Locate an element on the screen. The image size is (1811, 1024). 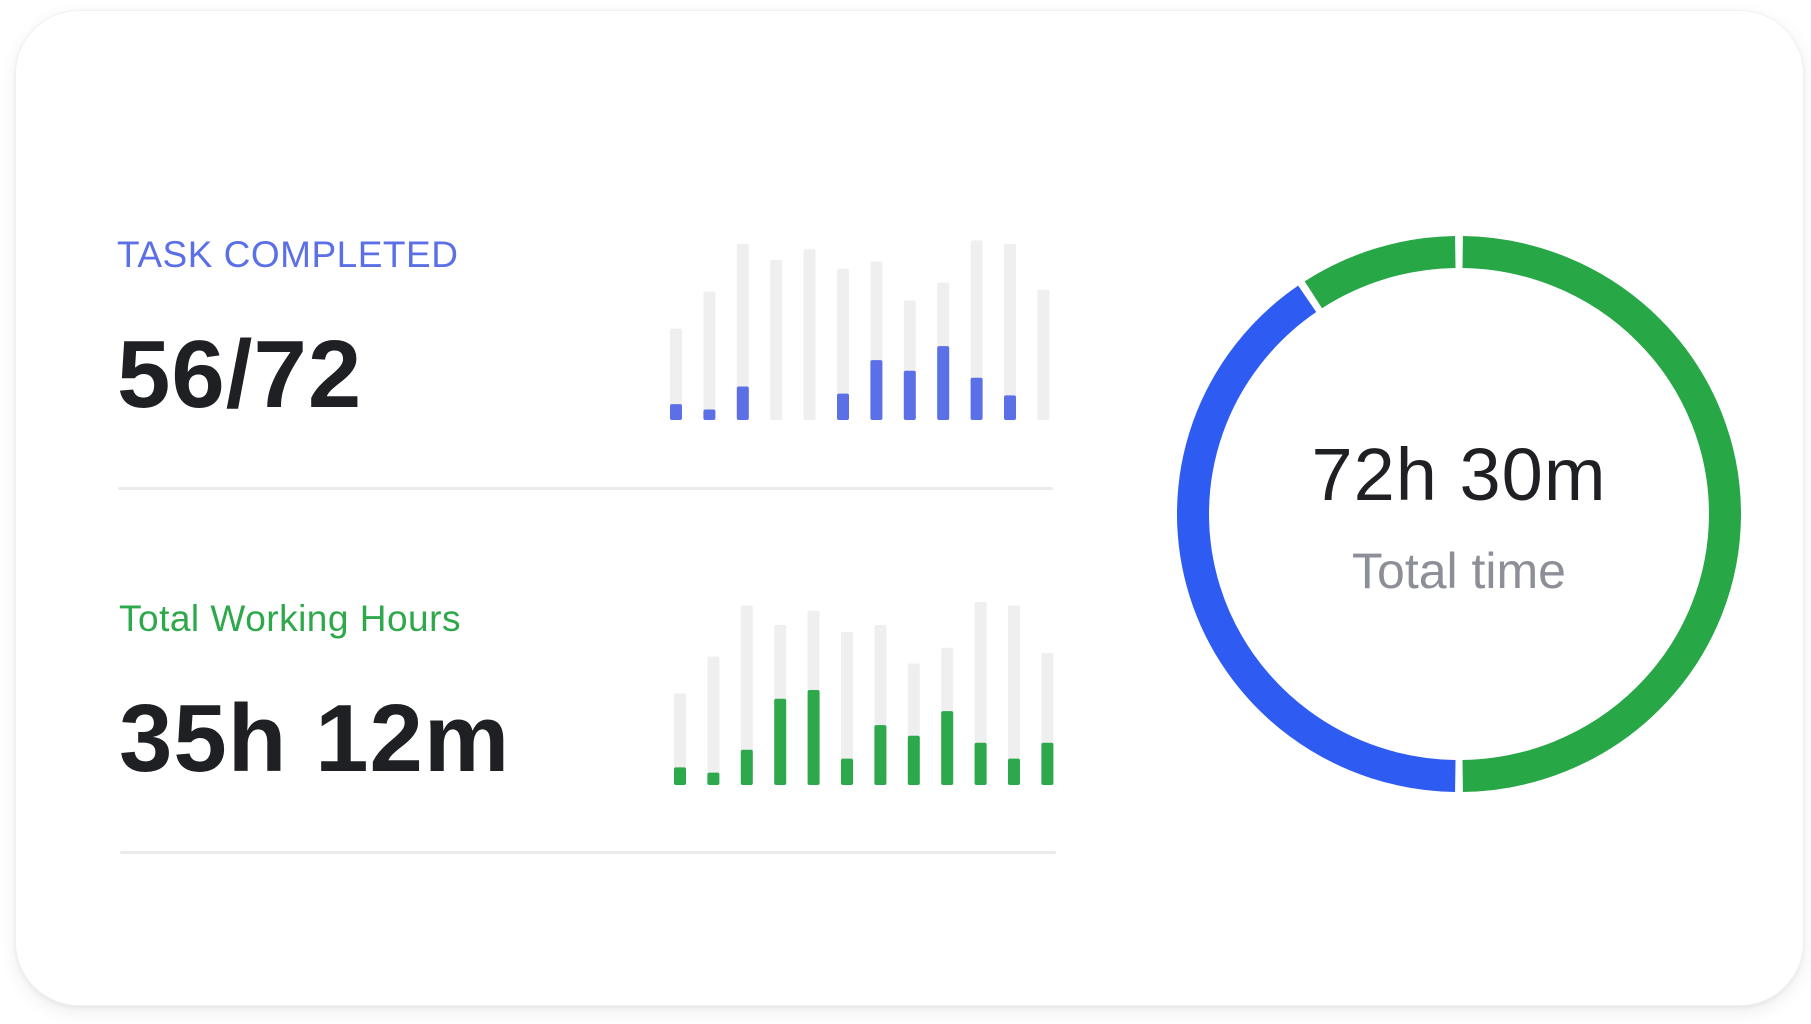
hours-bar-chart is located at coordinates (864, 693).